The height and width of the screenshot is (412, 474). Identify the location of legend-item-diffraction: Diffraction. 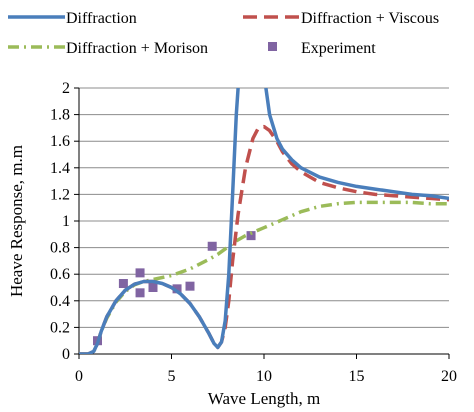
(72, 18).